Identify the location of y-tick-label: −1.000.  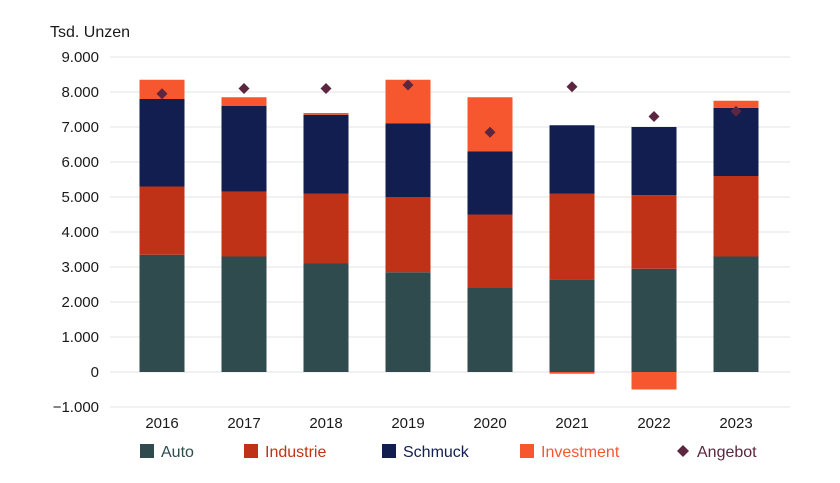
(76, 407).